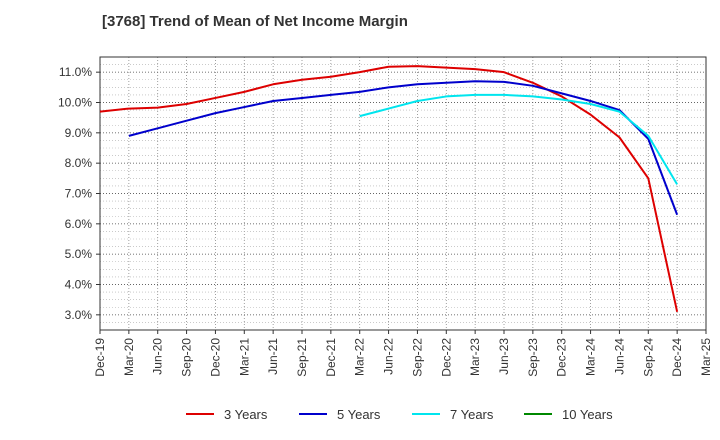 Image resolution: width=720 pixels, height=440 pixels. I want to click on y-tick-label: 5.0%, so click(79, 254).